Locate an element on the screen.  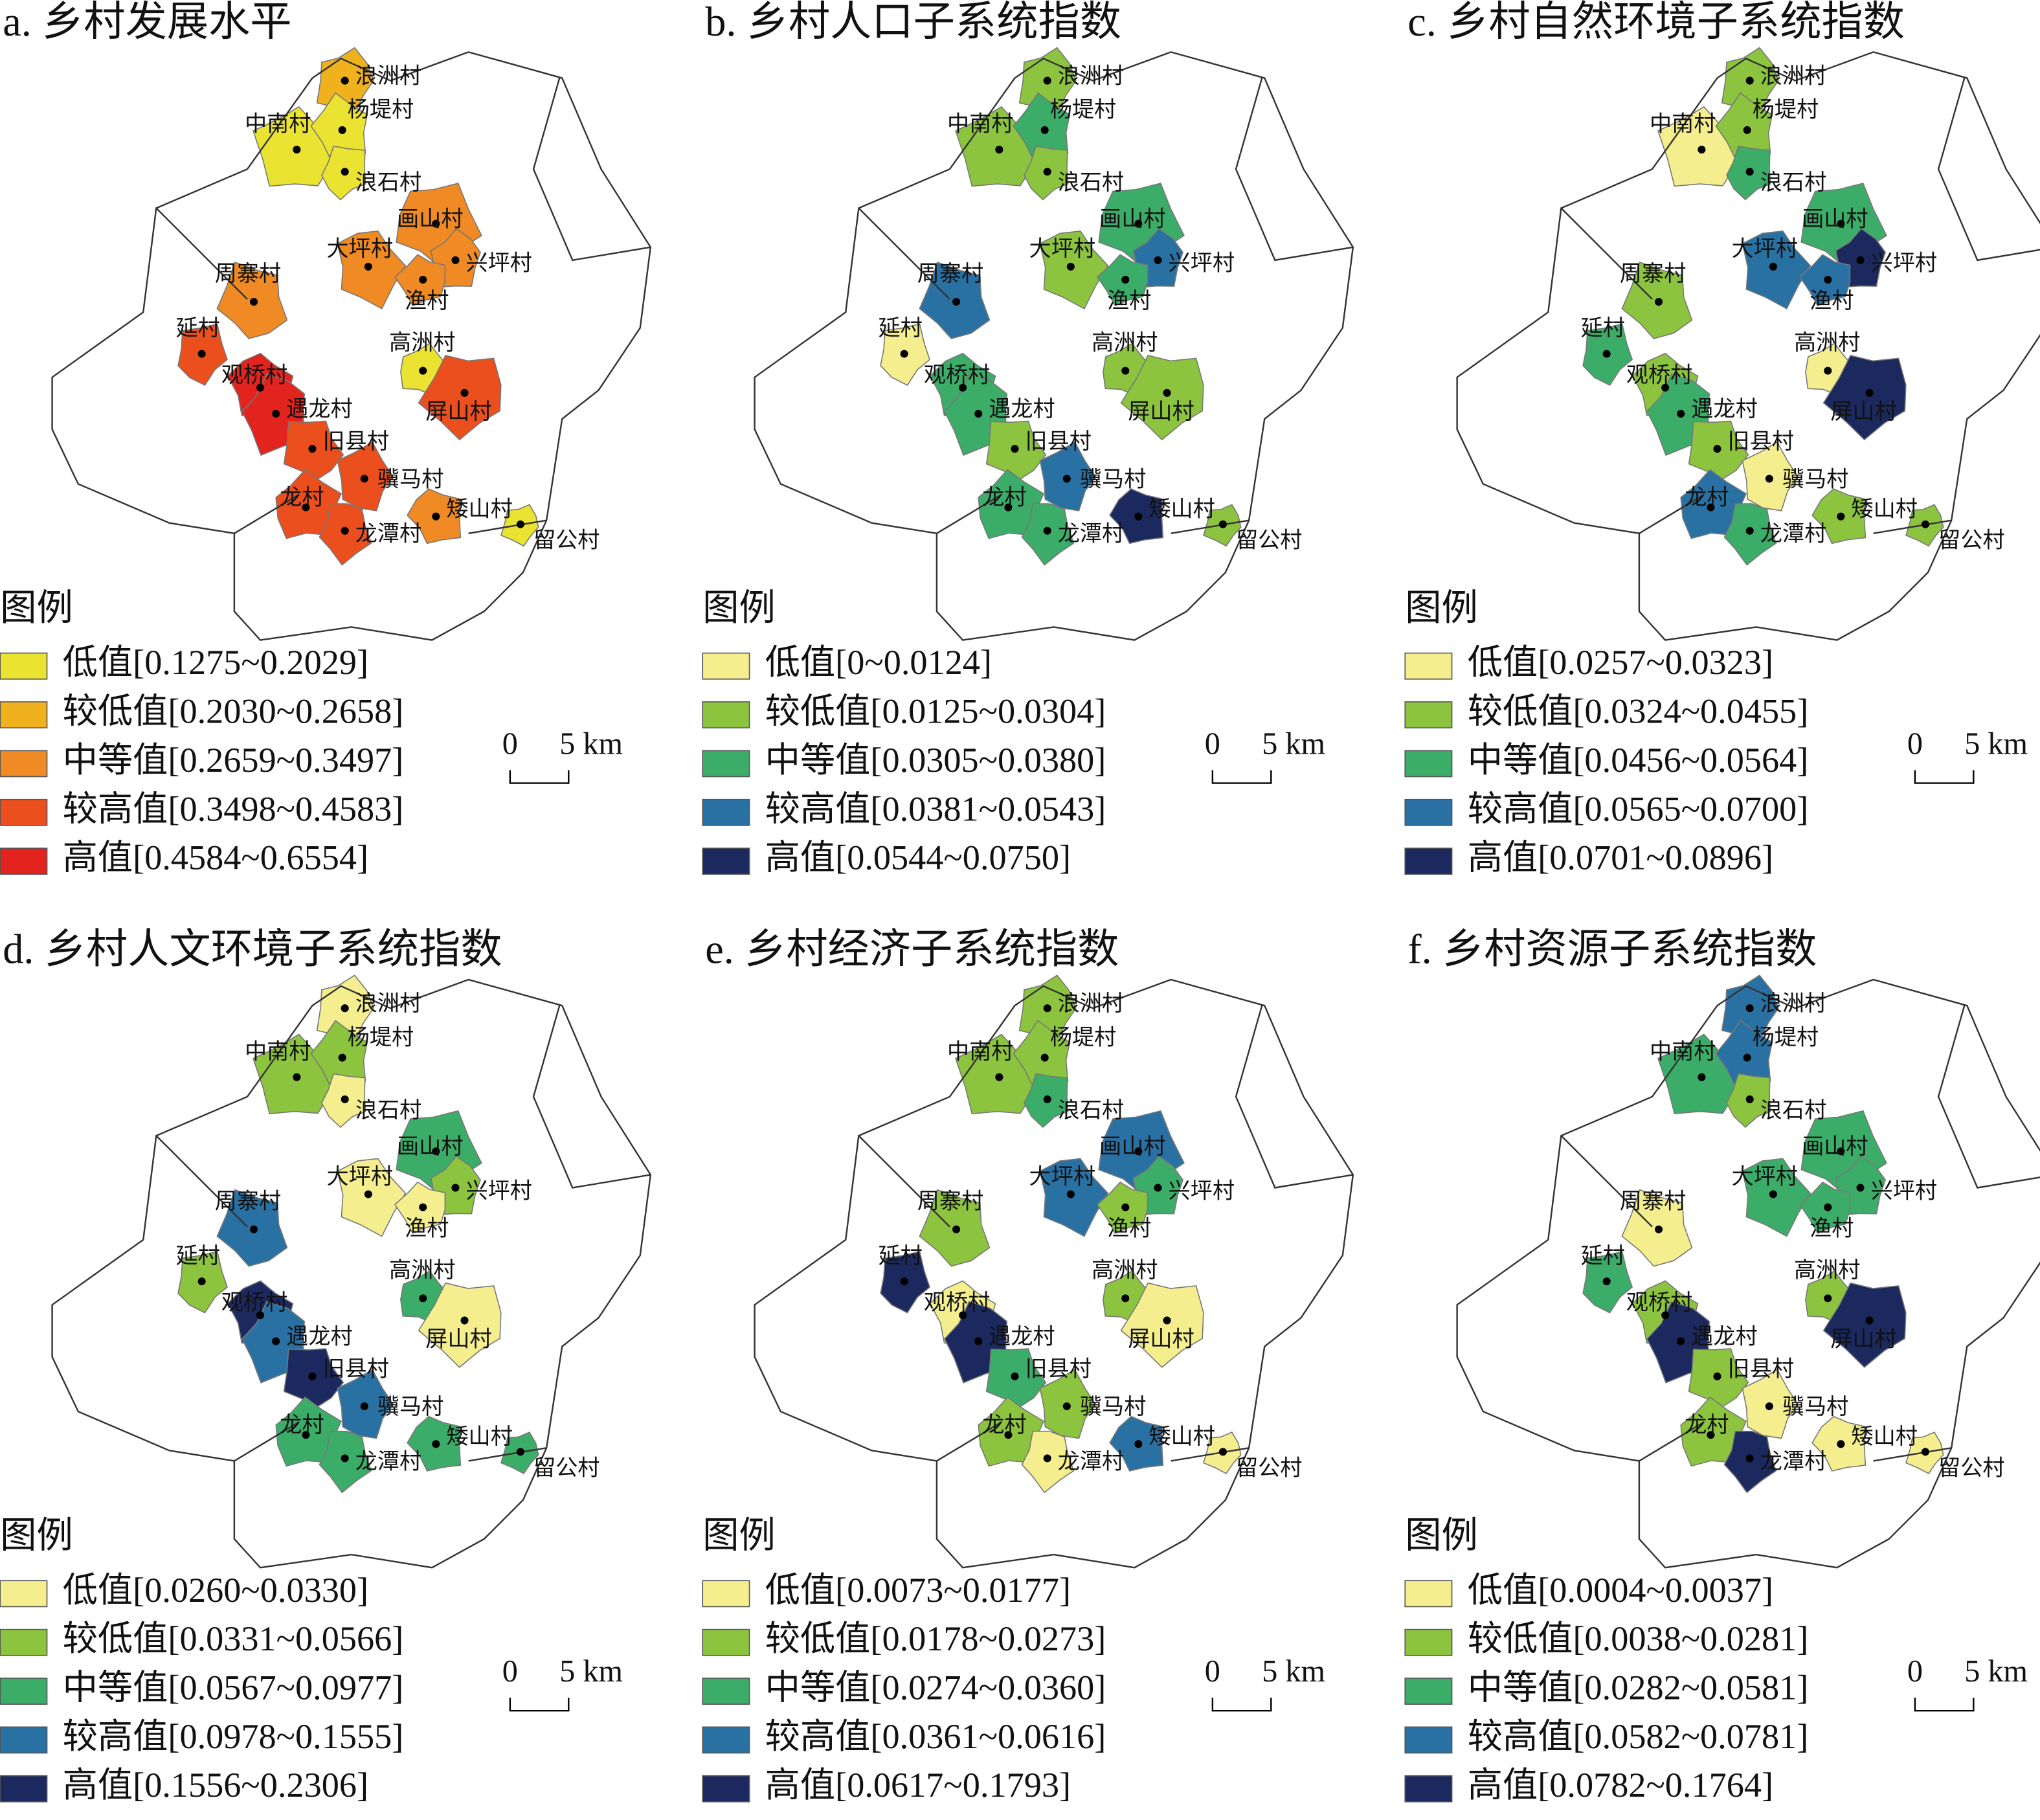
village-label: 大坪村 is located at coordinates (1062, 250).